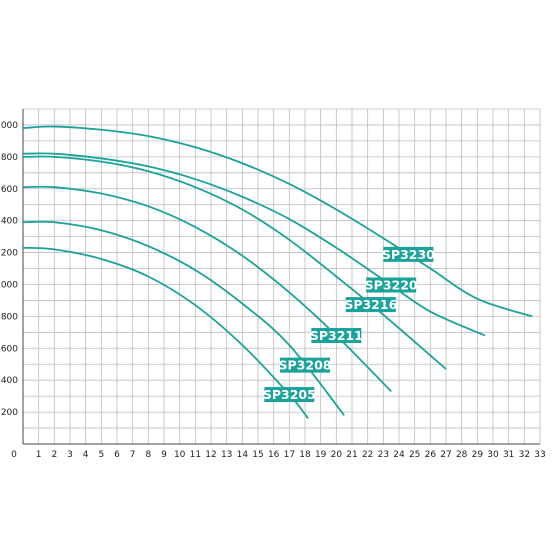 The height and width of the screenshot is (560, 560). Describe the element at coordinates (321, 455) in the screenshot. I see `x-tick-label: 19` at that location.